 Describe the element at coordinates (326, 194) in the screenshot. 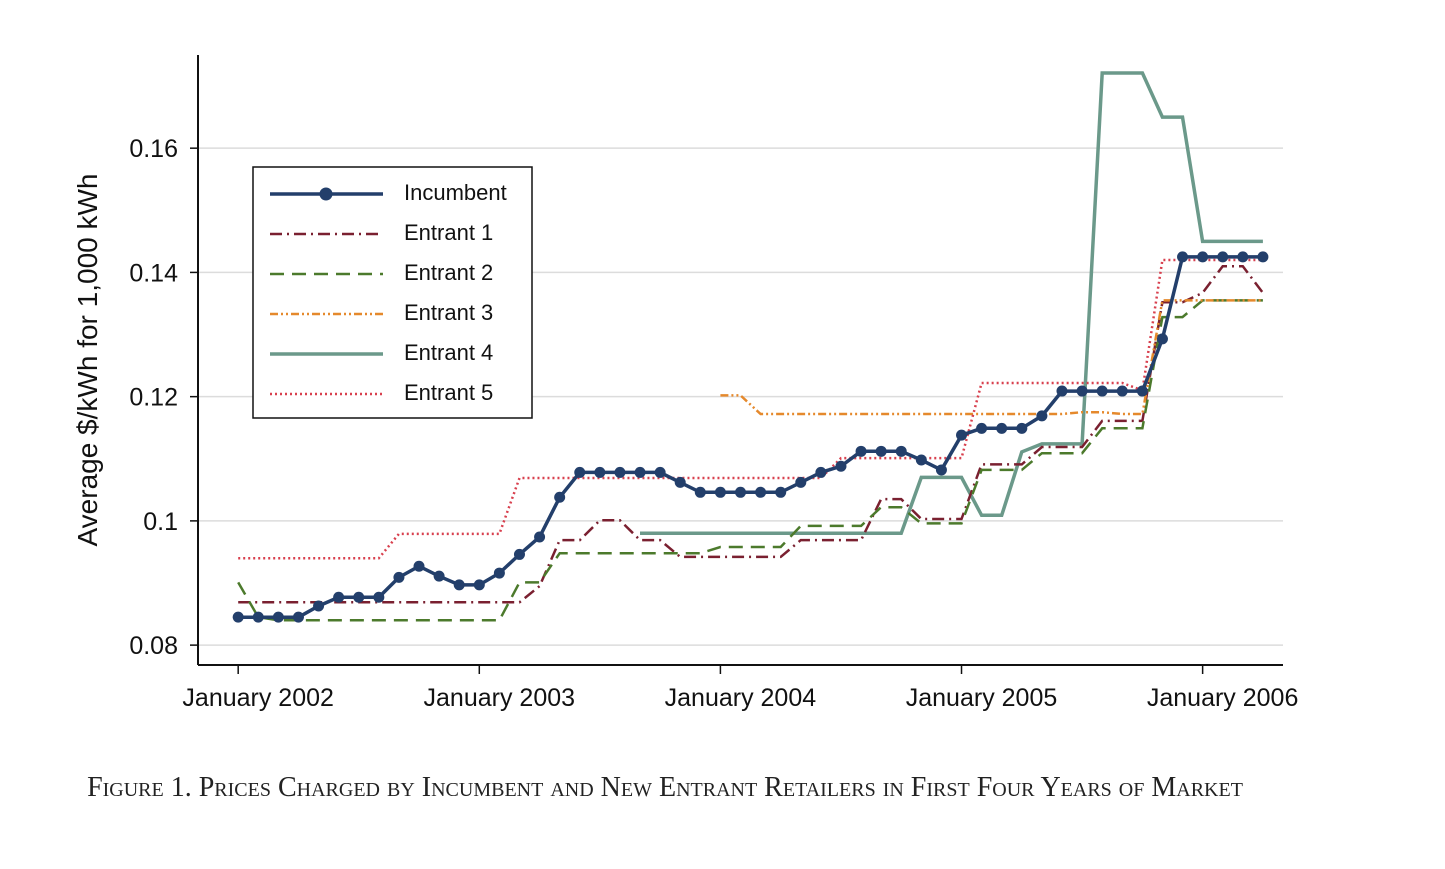

I see `legend-marker` at that location.